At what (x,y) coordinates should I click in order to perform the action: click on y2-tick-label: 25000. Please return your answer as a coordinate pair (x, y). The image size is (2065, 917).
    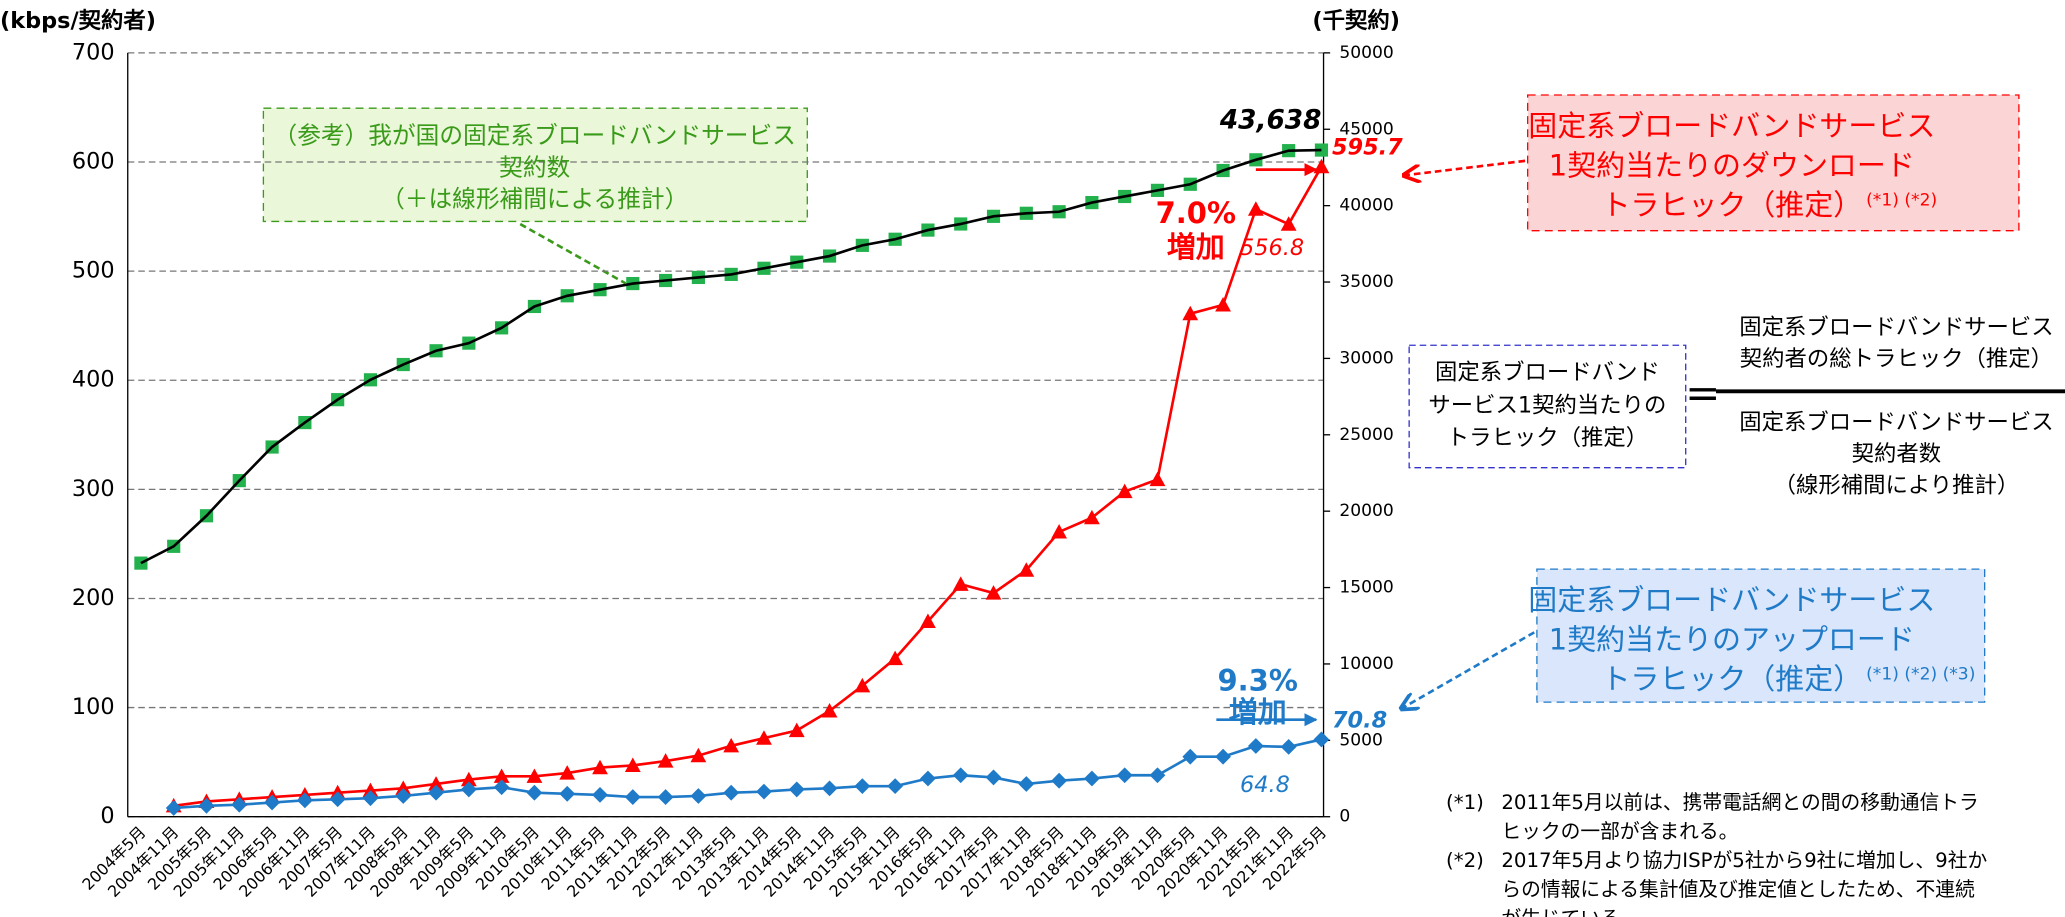
    Looking at the image, I should click on (1366, 435).